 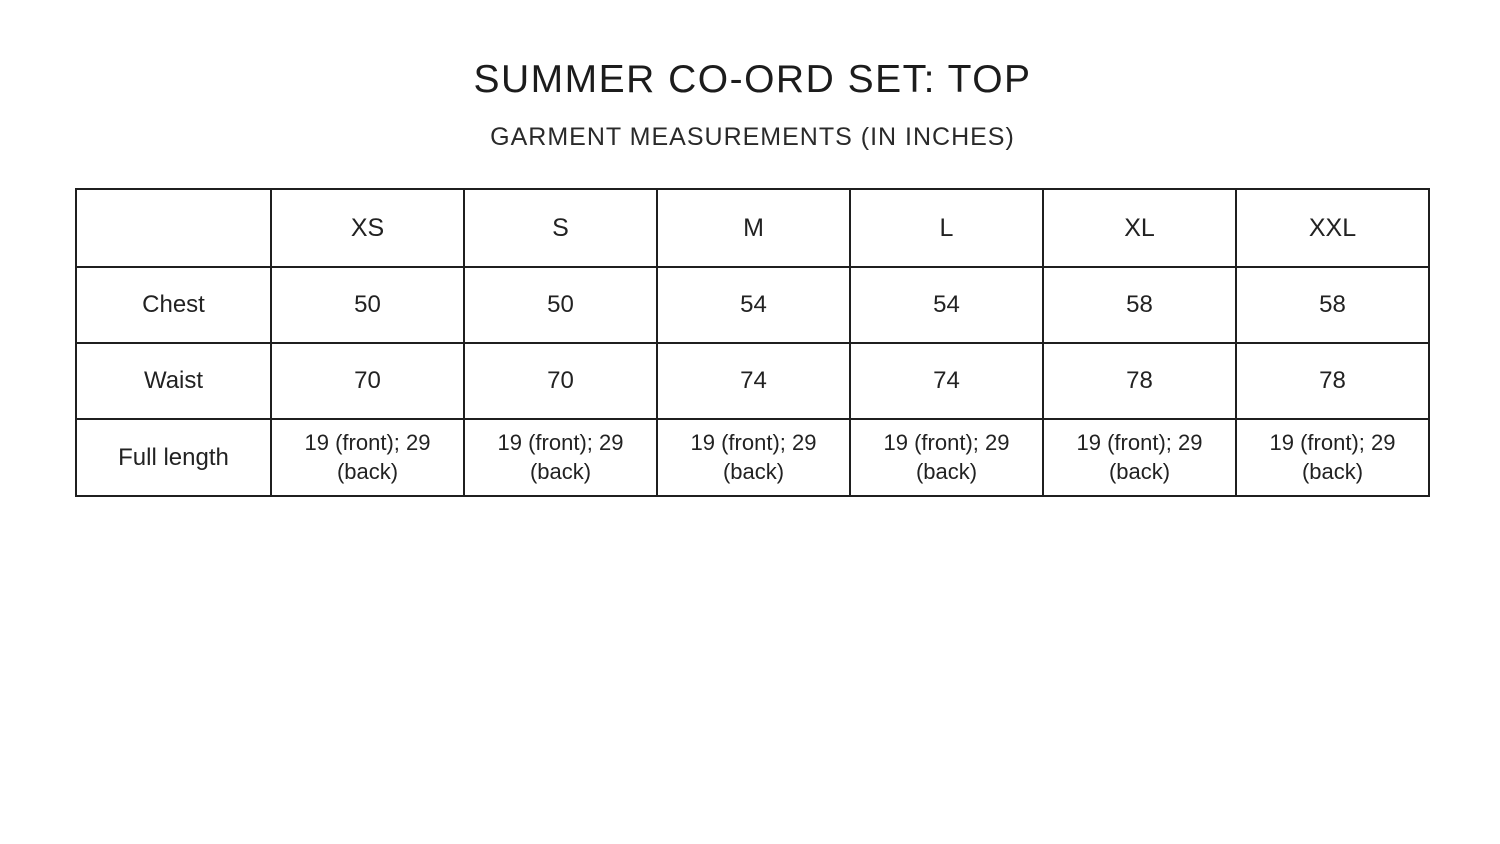 What do you see at coordinates (1332, 457) in the screenshot?
I see `full-length-value-xxl: 19 (front); 29 (back)` at bounding box center [1332, 457].